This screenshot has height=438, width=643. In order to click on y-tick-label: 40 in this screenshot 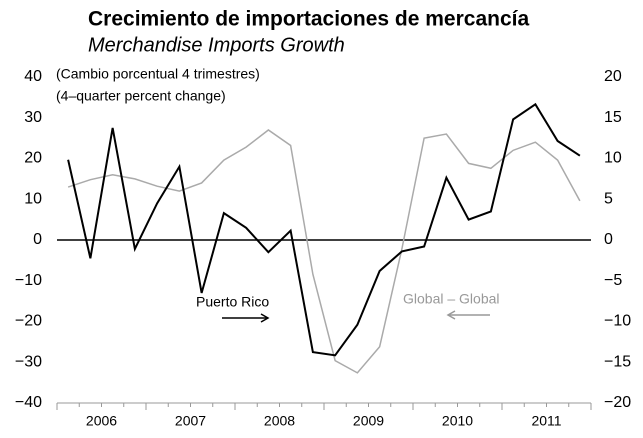, I will do `click(33, 76)`.